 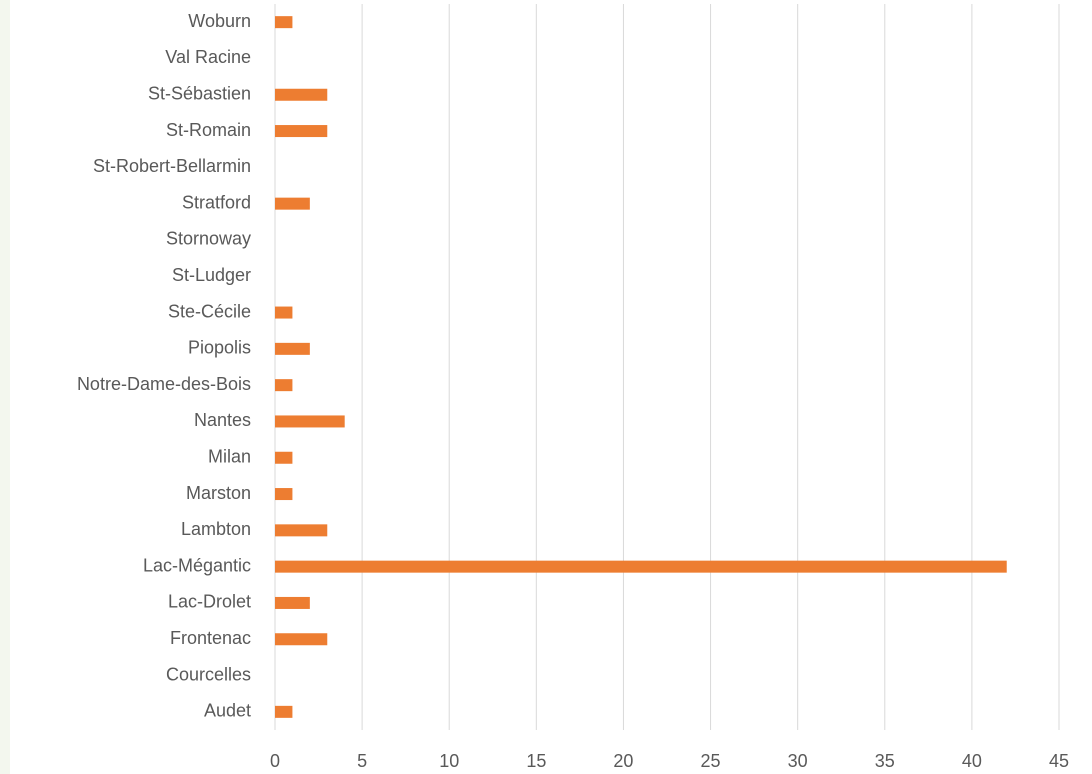 What do you see at coordinates (711, 761) in the screenshot?
I see `x-tick-label: 25` at bounding box center [711, 761].